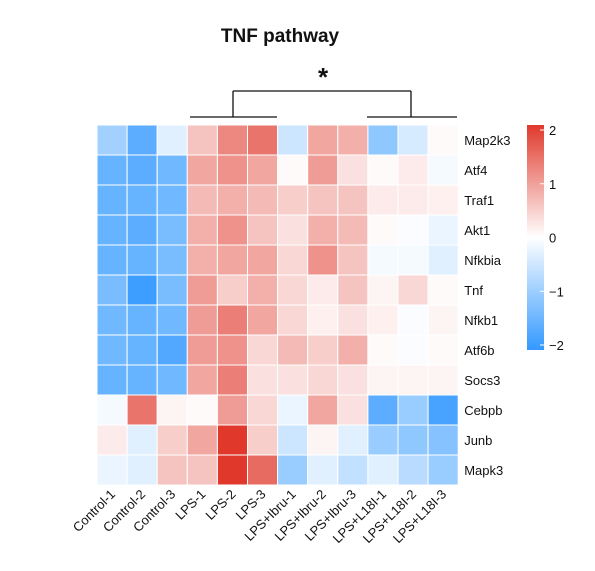 Image resolution: width=595 pixels, height=571 pixels. Describe the element at coordinates (478, 440) in the screenshot. I see `row-label: Junb` at that location.